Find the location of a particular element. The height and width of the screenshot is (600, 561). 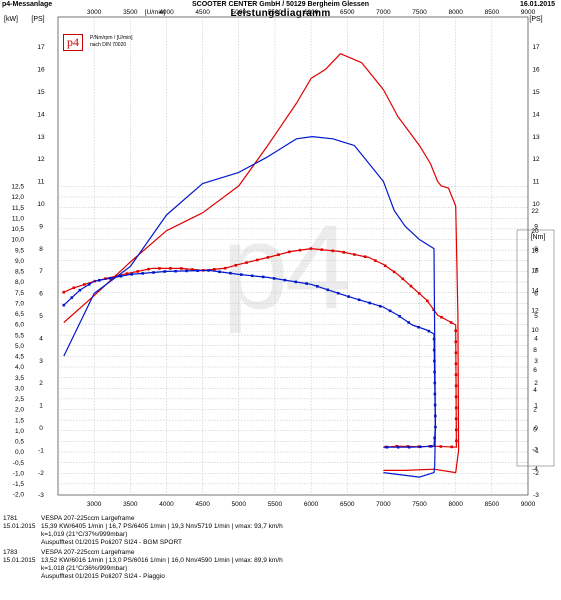

watermark-logo: p4 is located at coordinates (286, 267).